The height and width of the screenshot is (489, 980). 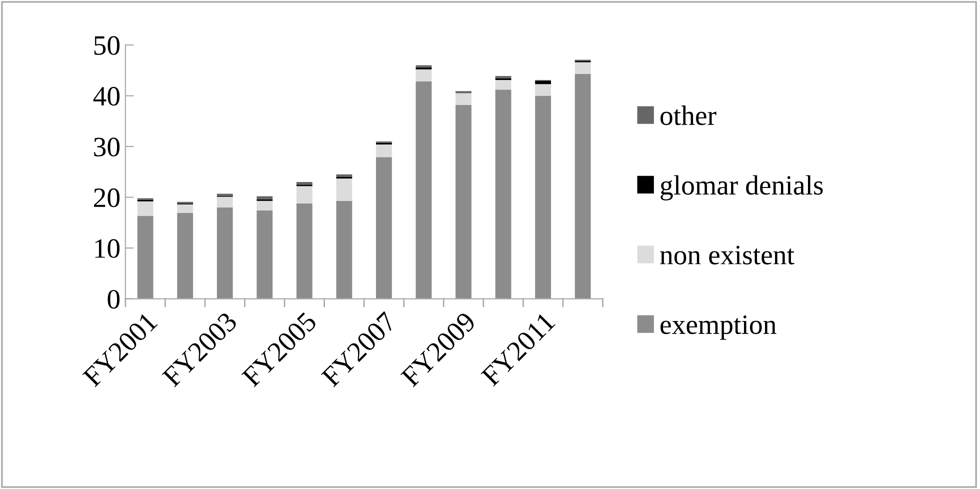 I want to click on legend-label: non existent, so click(x=727, y=255).